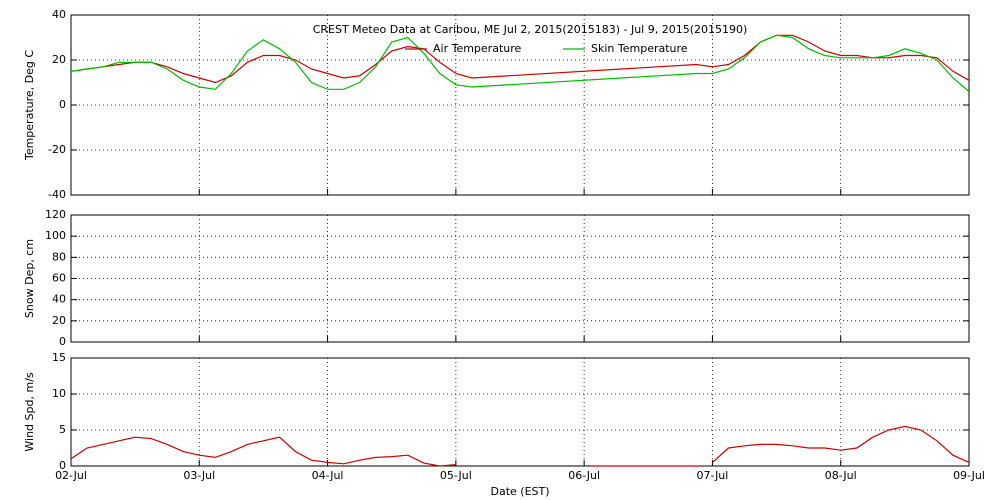  What do you see at coordinates (59, 357) in the screenshot?
I see `y-tick-label: 15` at bounding box center [59, 357].